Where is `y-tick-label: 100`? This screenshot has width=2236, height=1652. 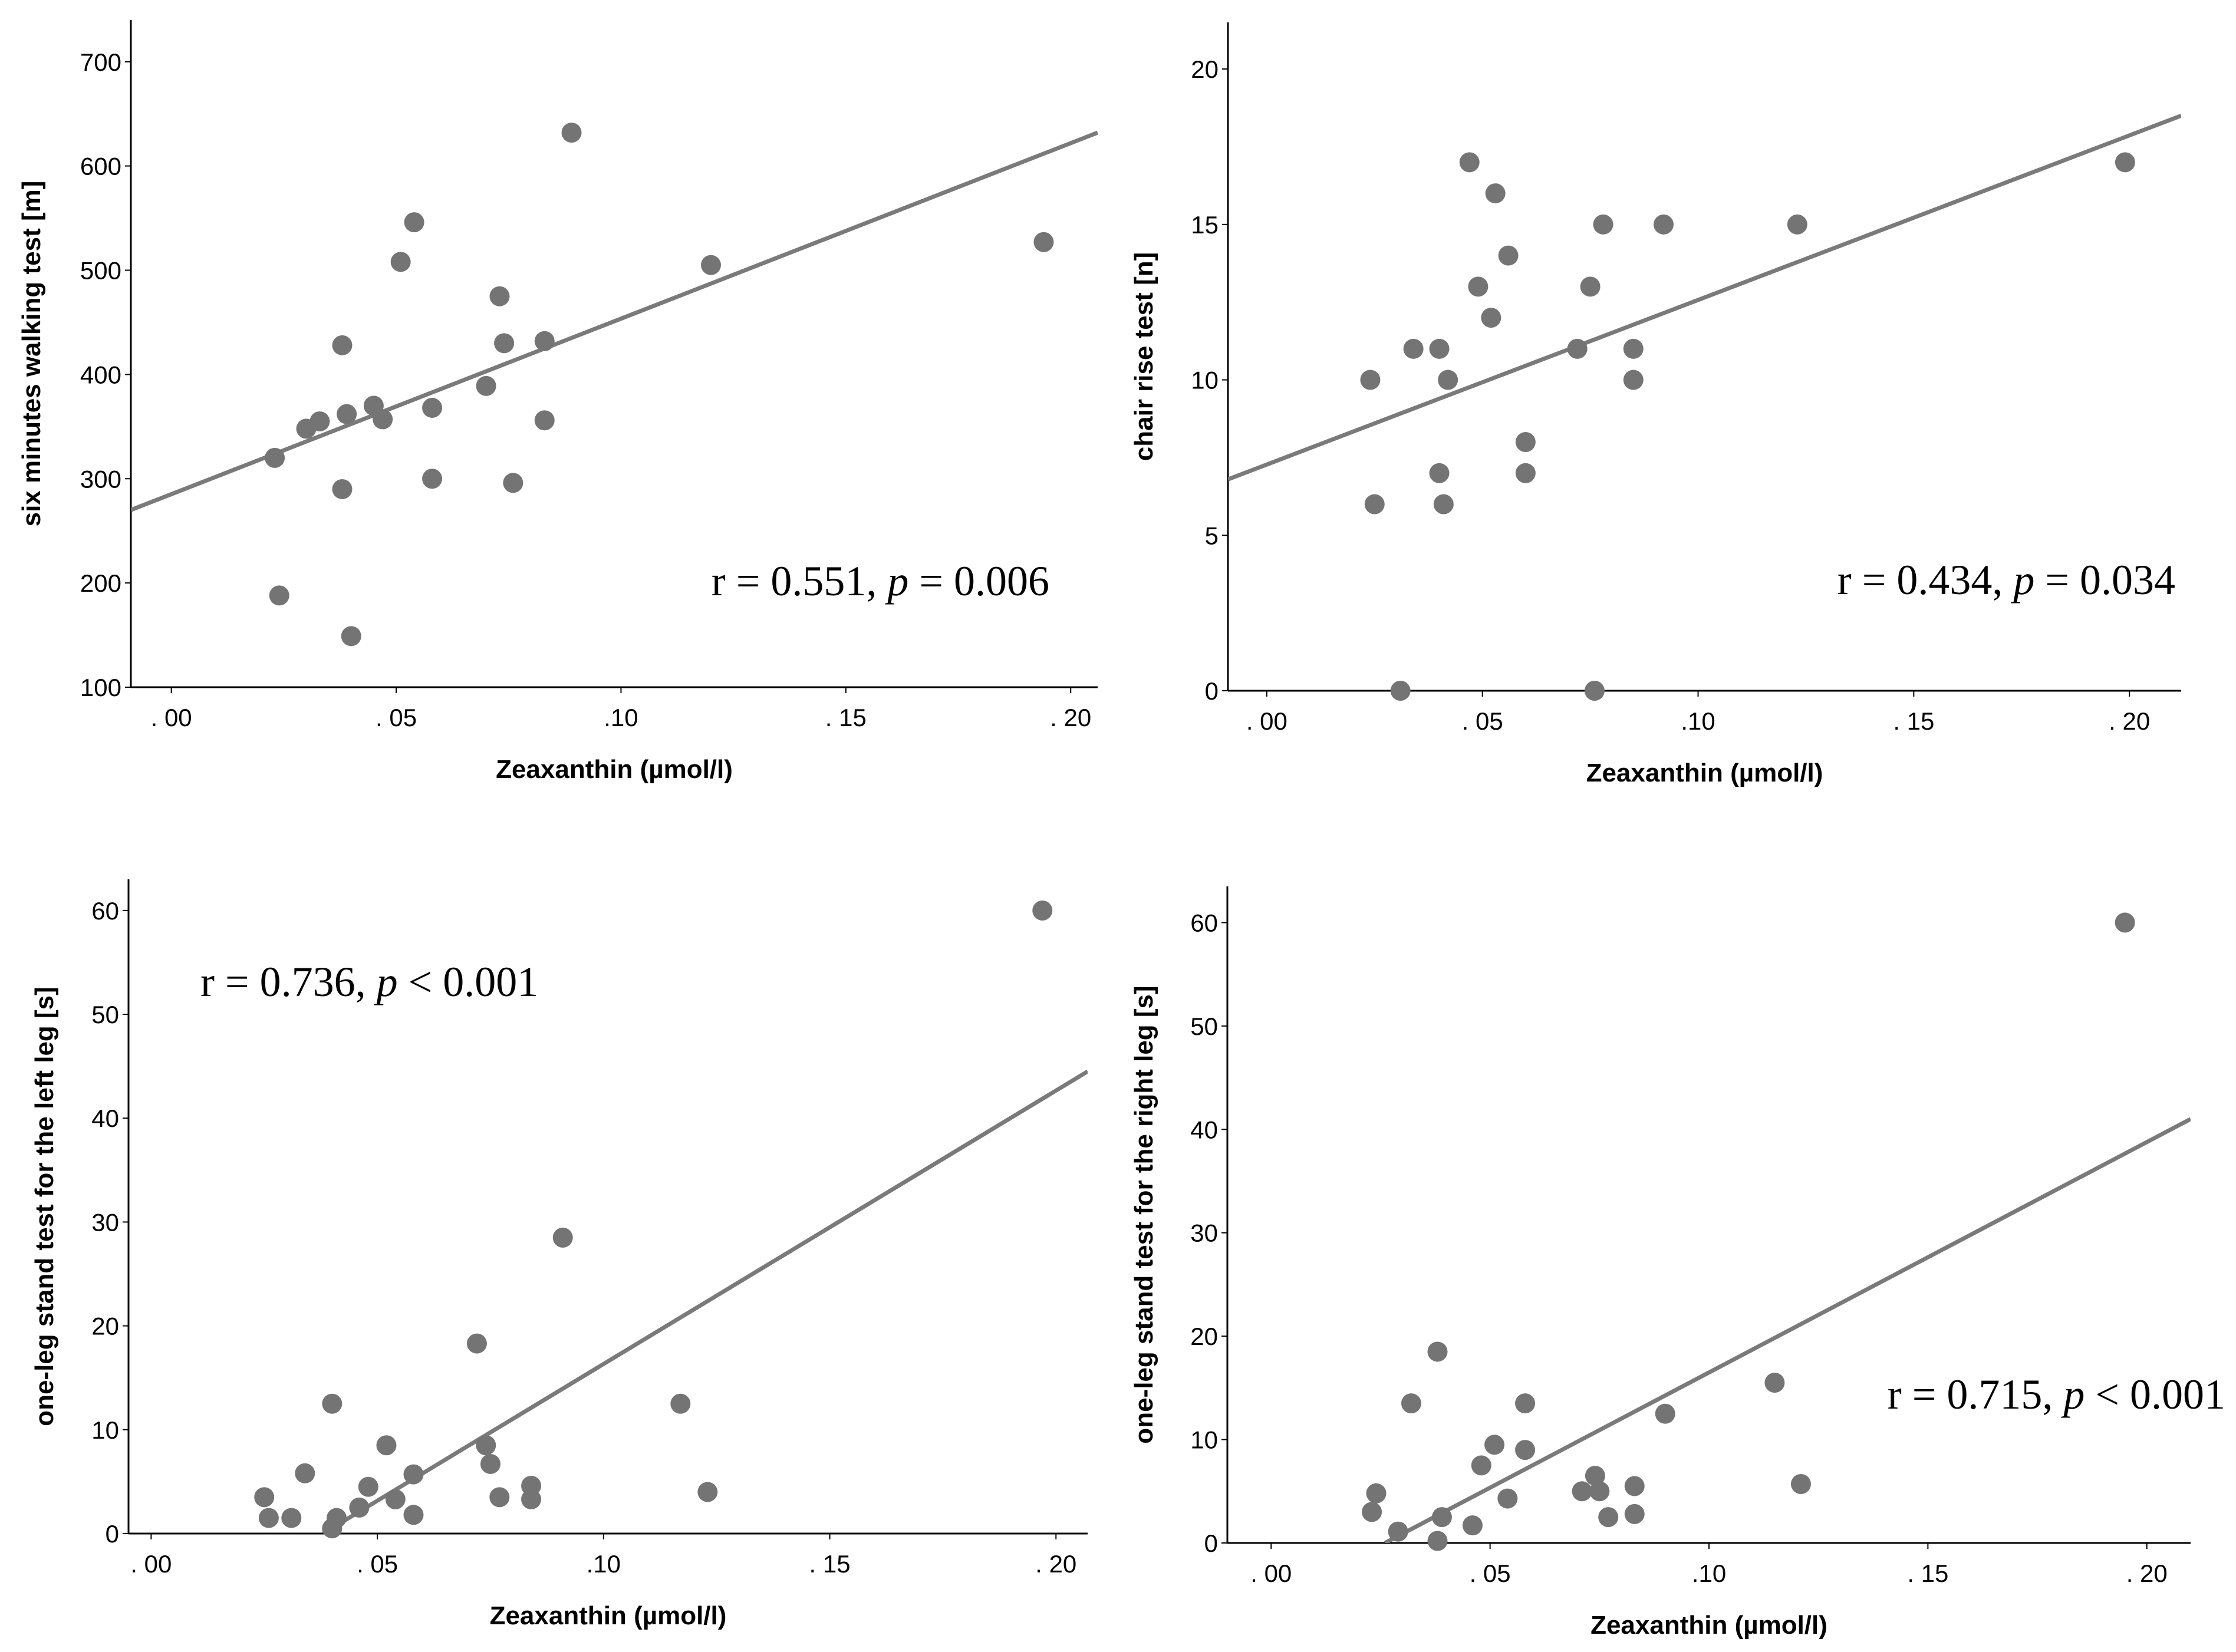
y-tick-label: 100 is located at coordinates (101, 687).